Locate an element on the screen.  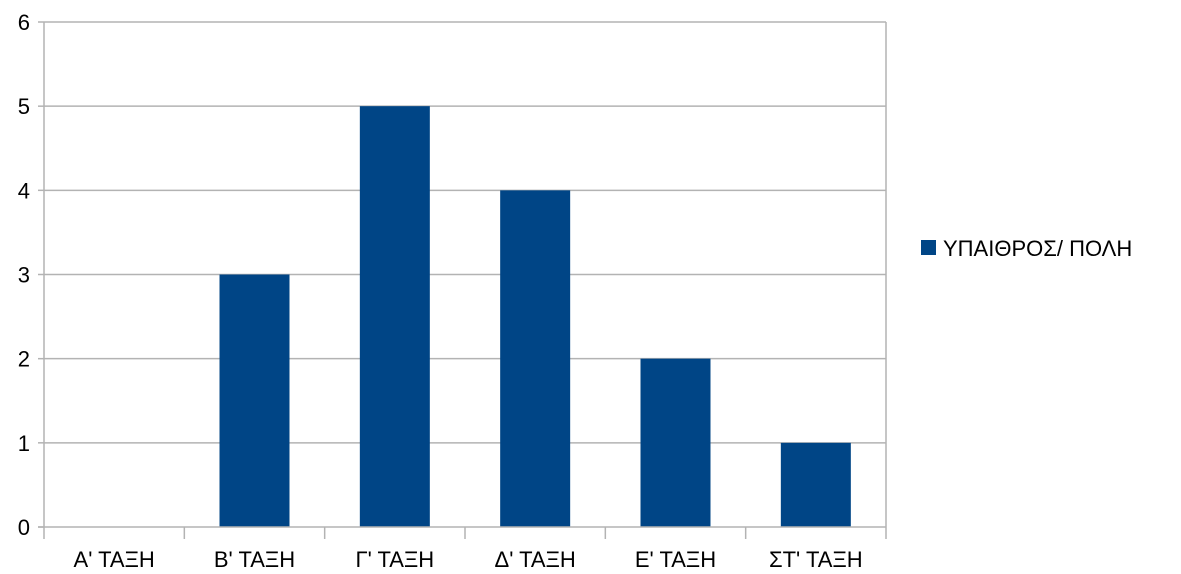
x-tick-label-1: Α' ΤΑΞΗ is located at coordinates (114, 559).